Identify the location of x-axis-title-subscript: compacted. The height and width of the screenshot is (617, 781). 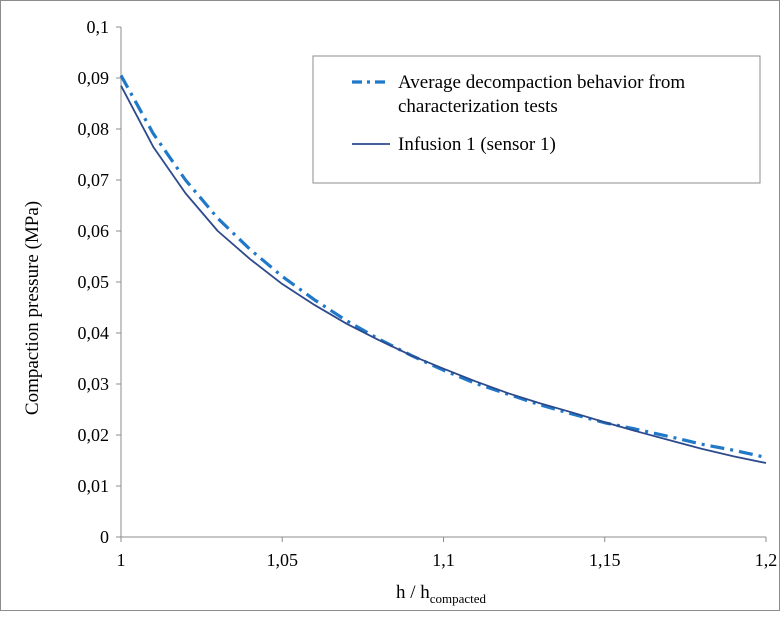
(458, 598).